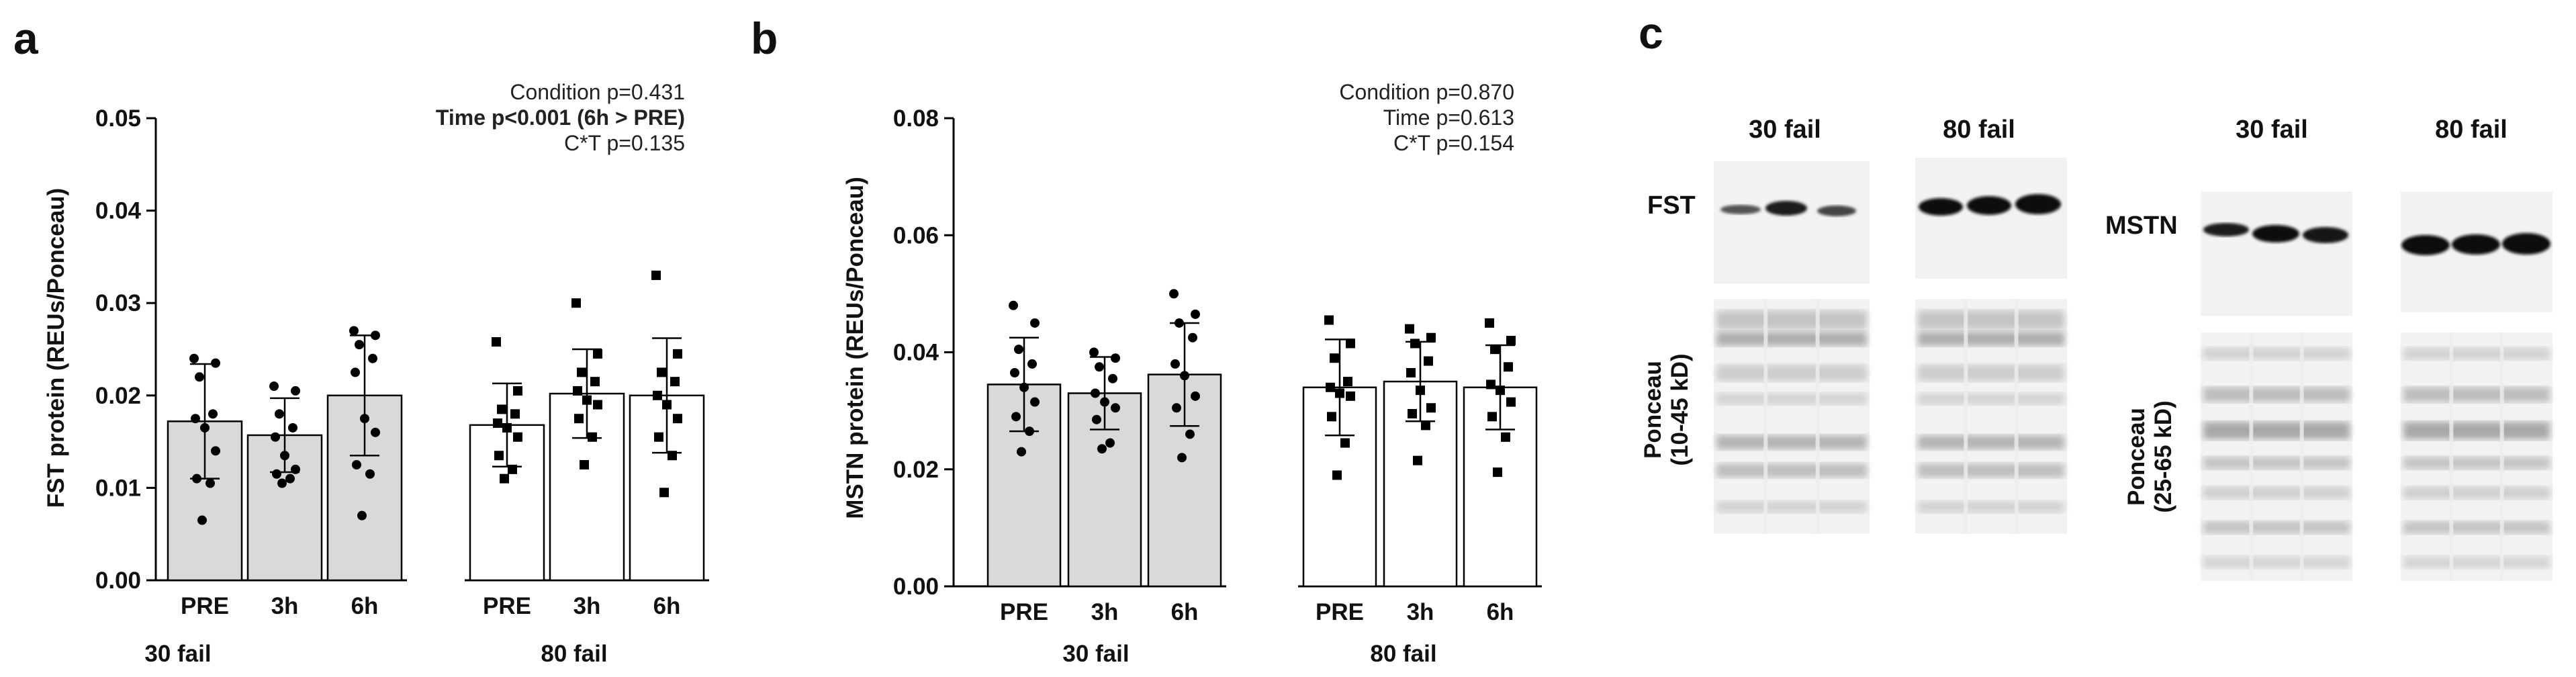 The image size is (2576, 677). I want to click on panel-a-letter: a, so click(26, 38).